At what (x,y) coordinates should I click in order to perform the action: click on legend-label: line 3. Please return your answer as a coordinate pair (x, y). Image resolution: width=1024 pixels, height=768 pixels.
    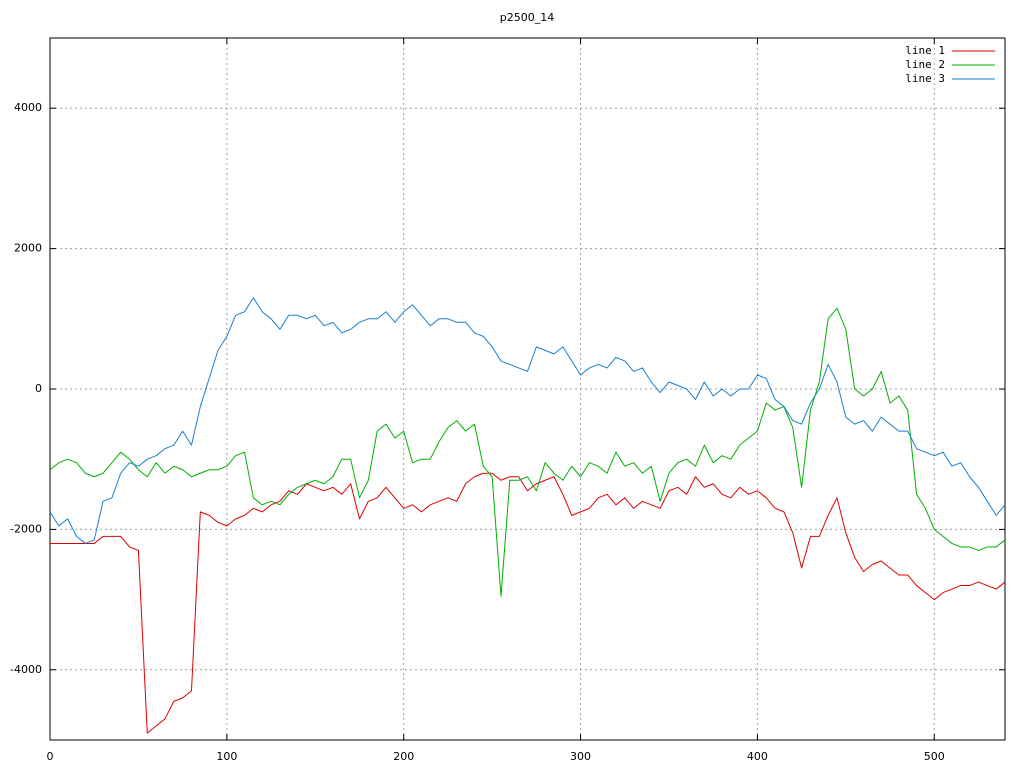
    Looking at the image, I should click on (925, 78).